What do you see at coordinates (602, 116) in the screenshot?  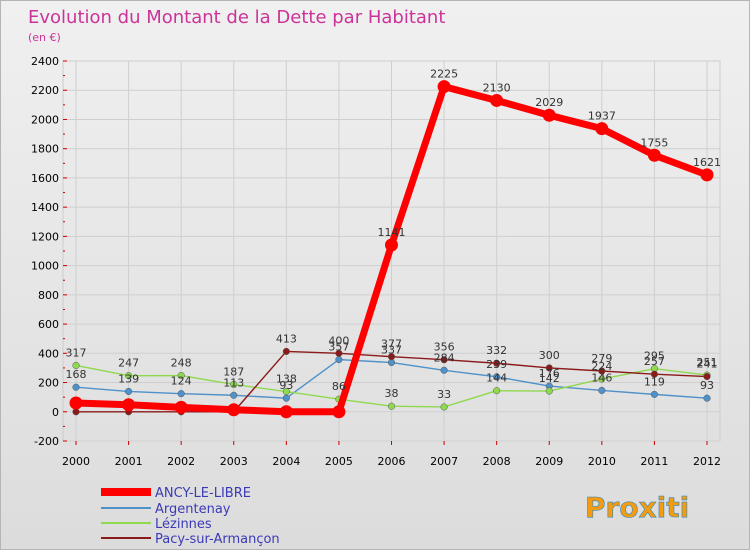 I see `data-label: 1937` at bounding box center [602, 116].